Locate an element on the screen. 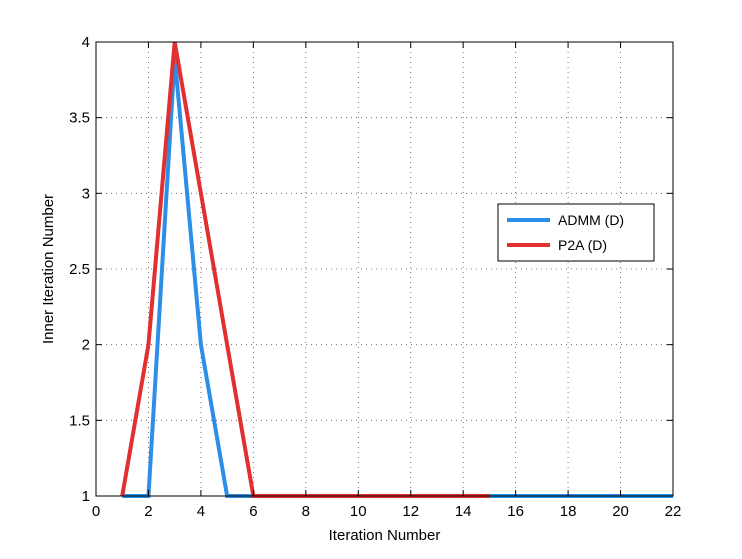 This screenshot has width=742, height=559. x-tick-label: 10 is located at coordinates (358, 511).